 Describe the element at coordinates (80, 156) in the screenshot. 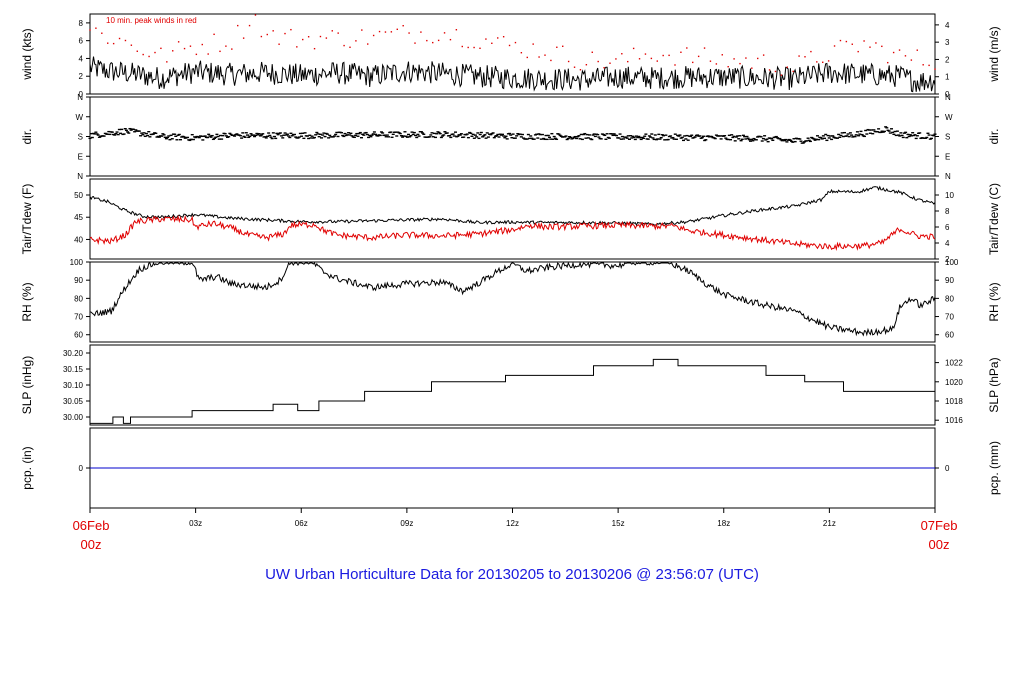

I see `dir-left-tick-label: E` at that location.